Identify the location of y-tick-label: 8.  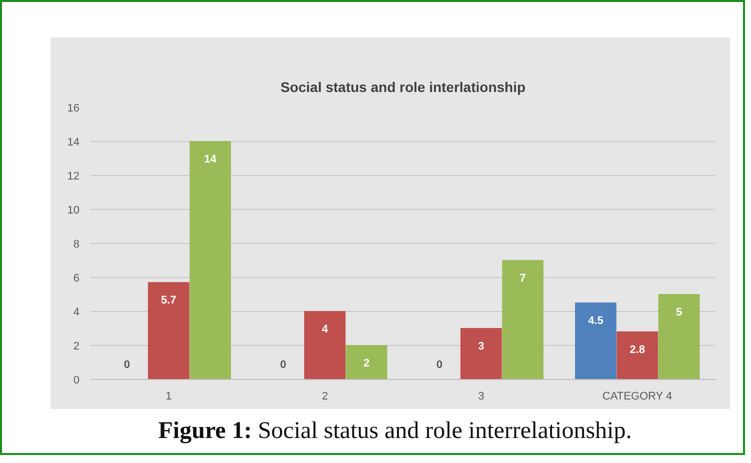
(76, 244).